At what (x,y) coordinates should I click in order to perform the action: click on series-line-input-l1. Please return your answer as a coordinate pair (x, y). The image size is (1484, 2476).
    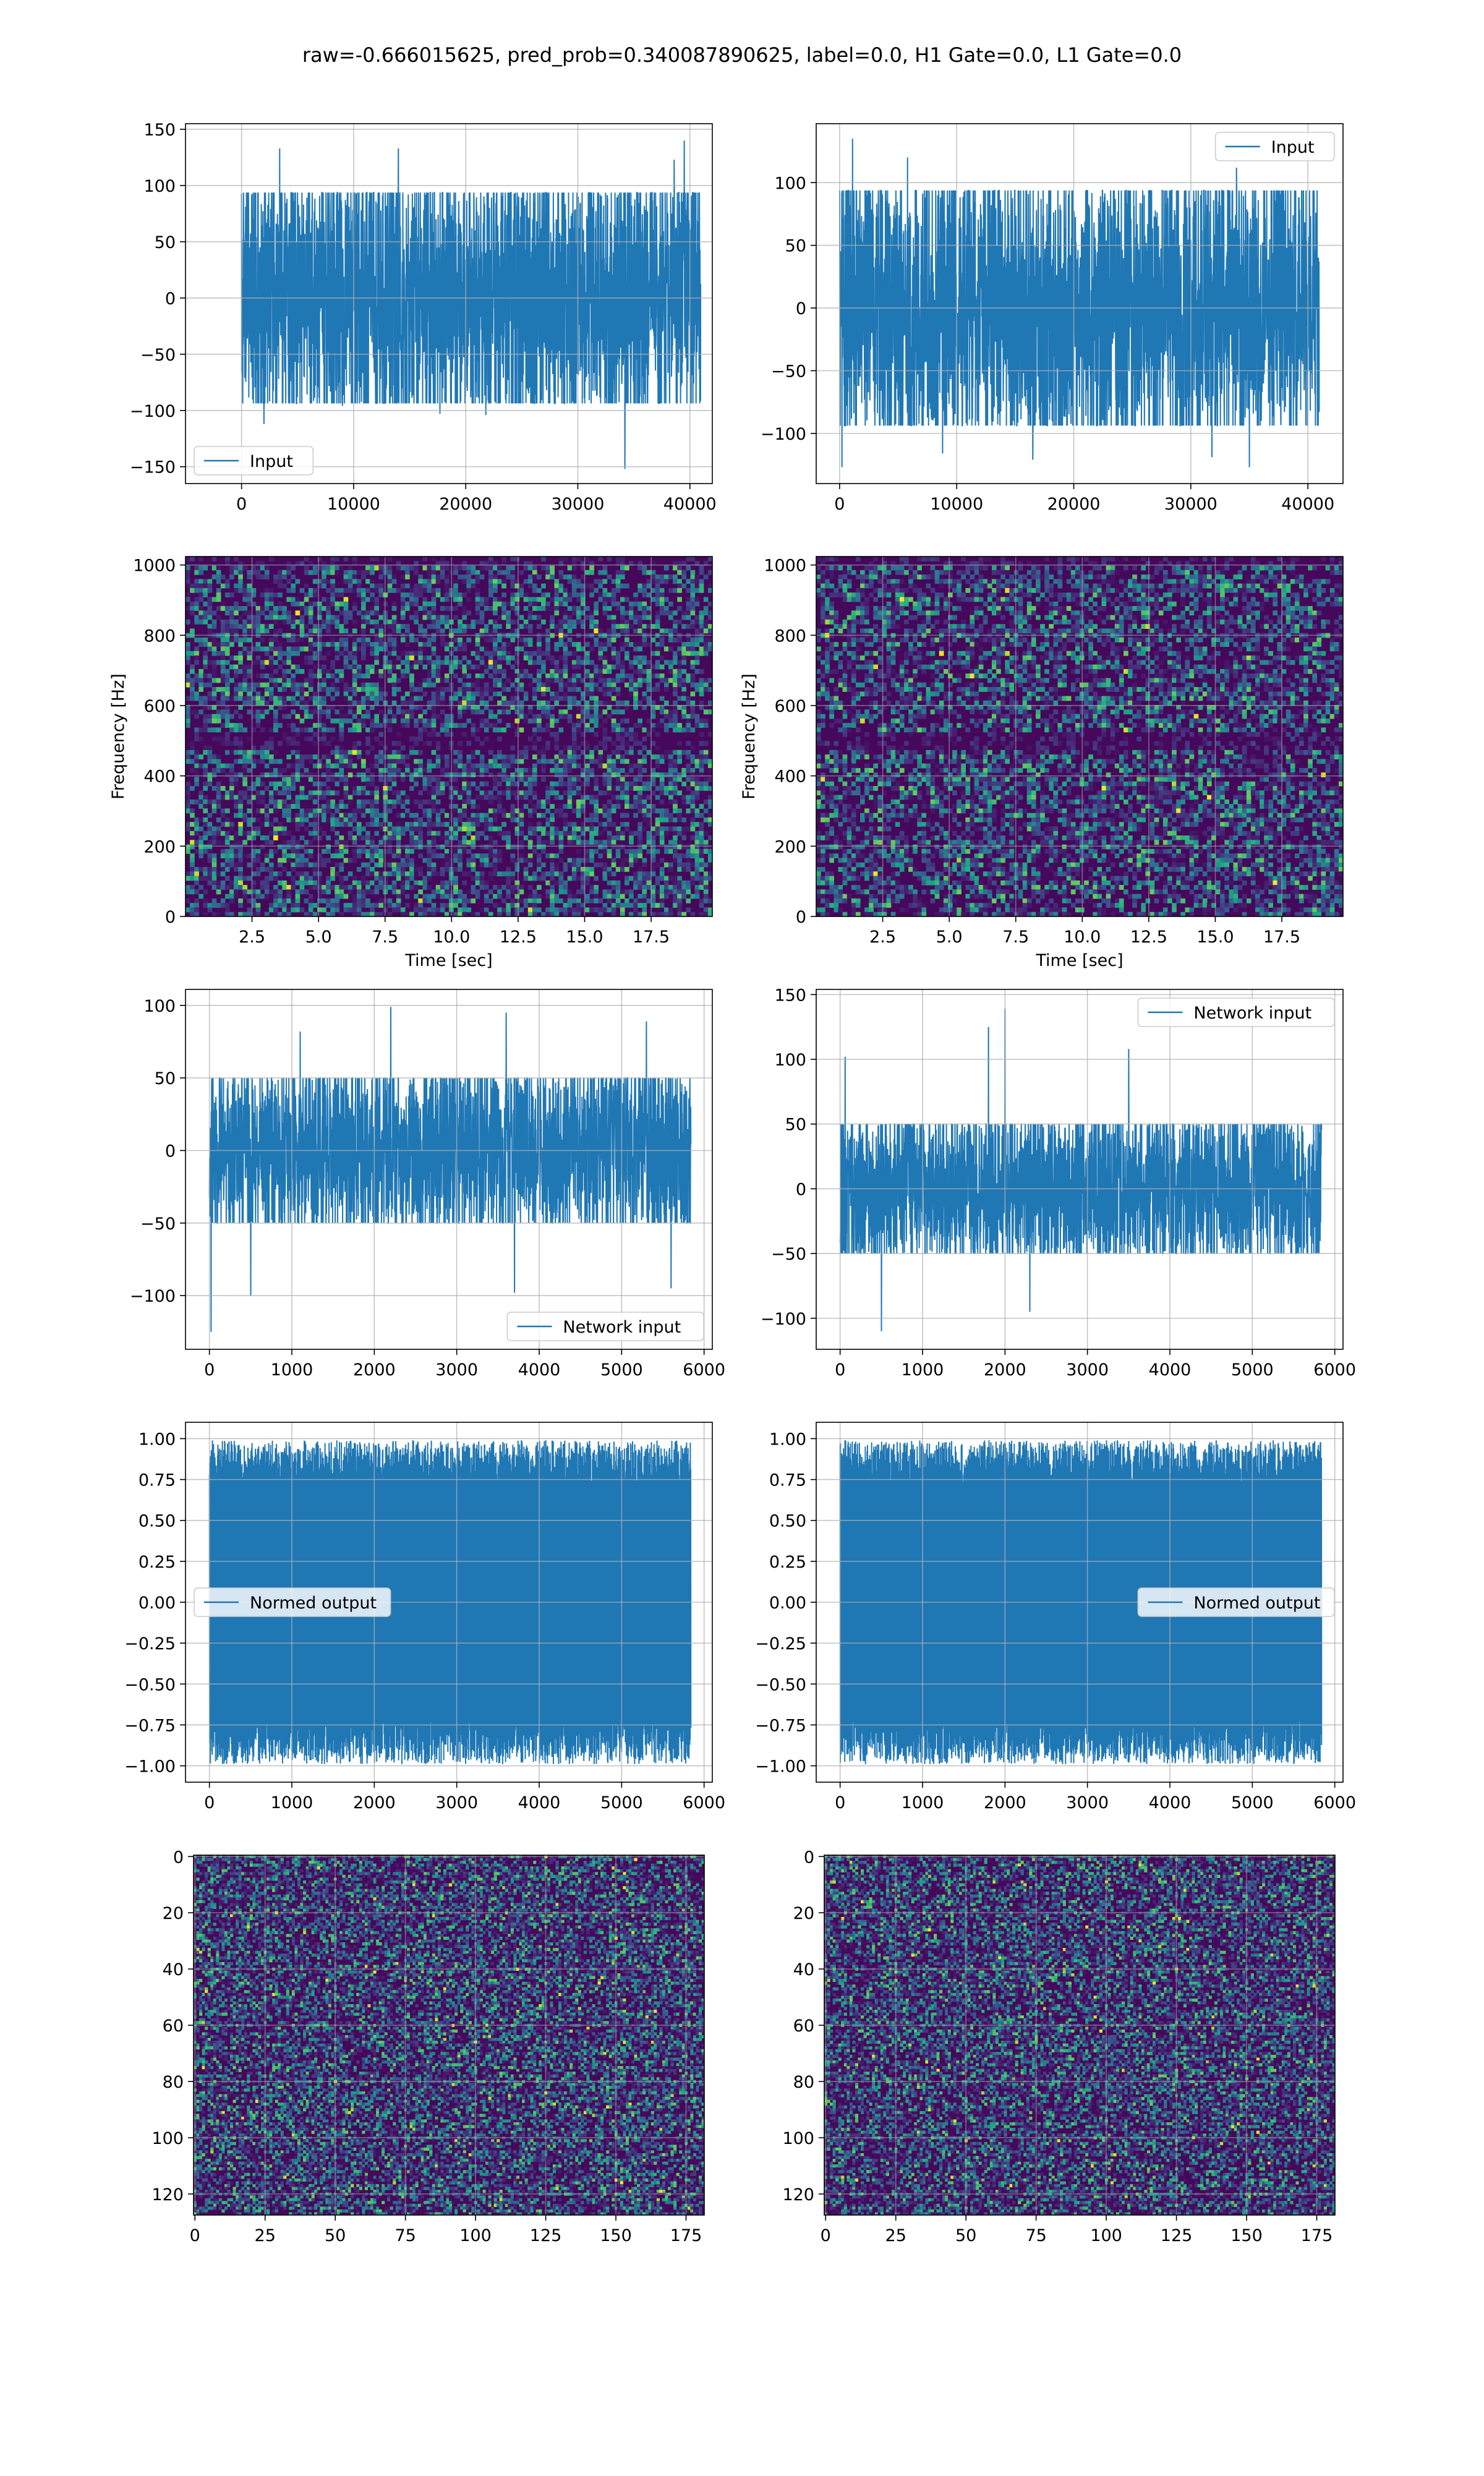
    Looking at the image, I should click on (1079, 303).